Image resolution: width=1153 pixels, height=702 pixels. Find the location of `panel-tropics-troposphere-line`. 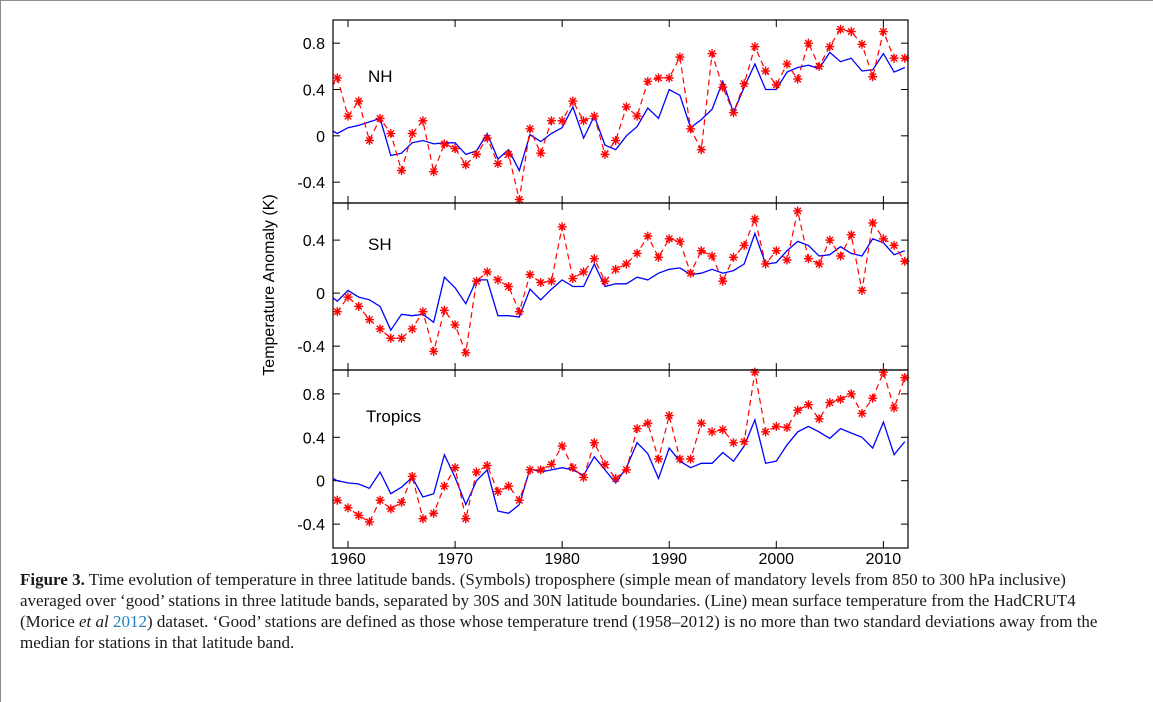

panel-tropics-troposphere-line is located at coordinates (619, 446).